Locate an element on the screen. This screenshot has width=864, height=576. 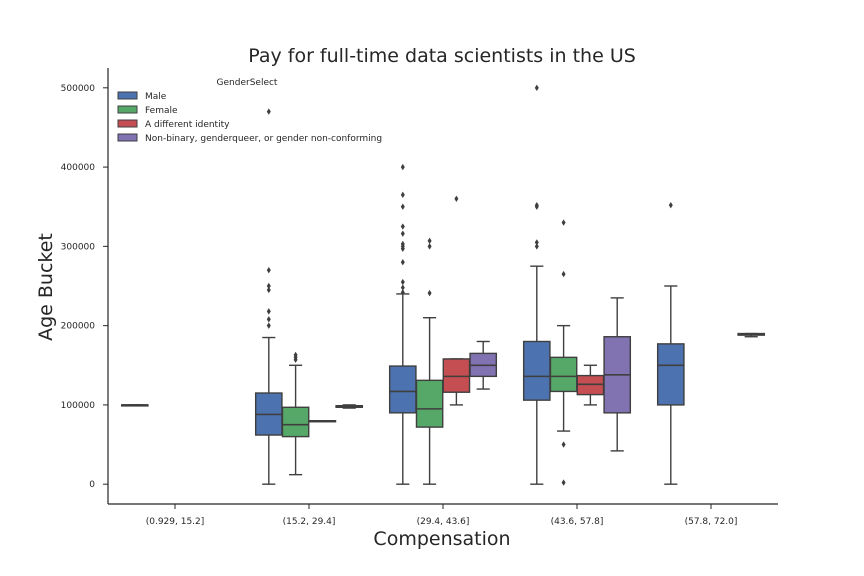
x-tick-label: (57.8, 72.0] is located at coordinates (711, 522).